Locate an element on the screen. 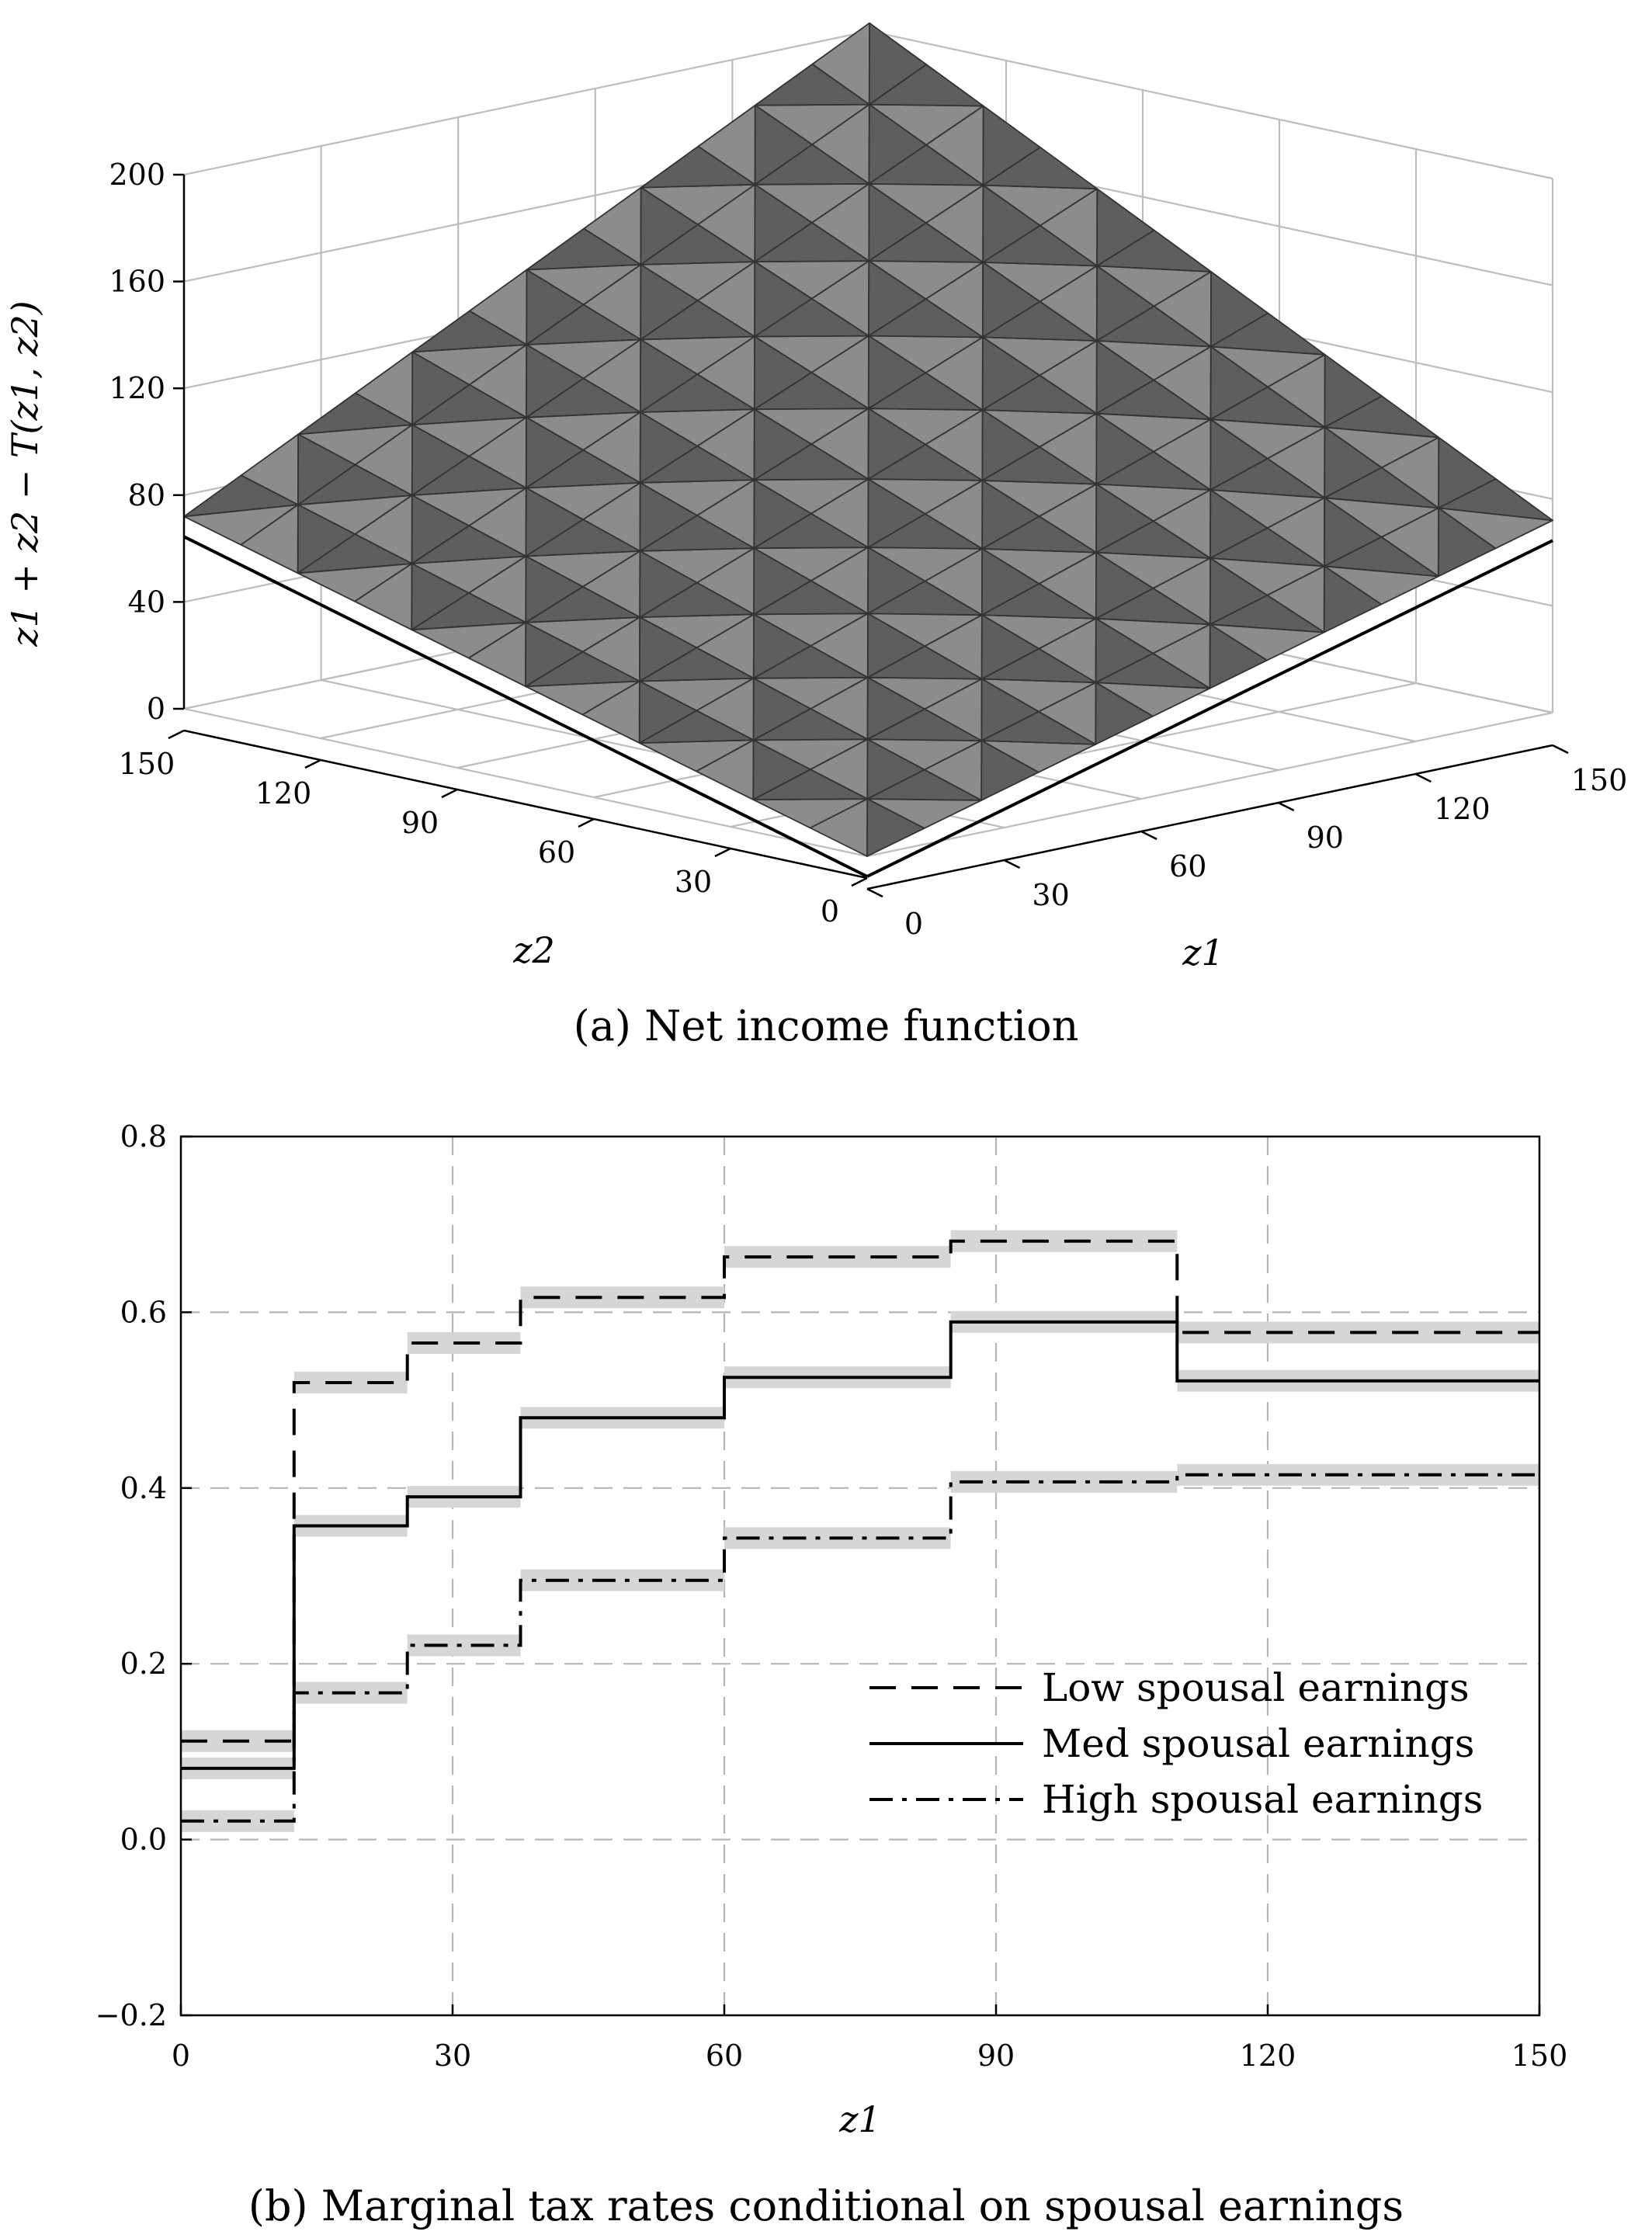 The width and height of the screenshot is (1652, 2235). z2-axis-tick-label: 150 is located at coordinates (147, 764).